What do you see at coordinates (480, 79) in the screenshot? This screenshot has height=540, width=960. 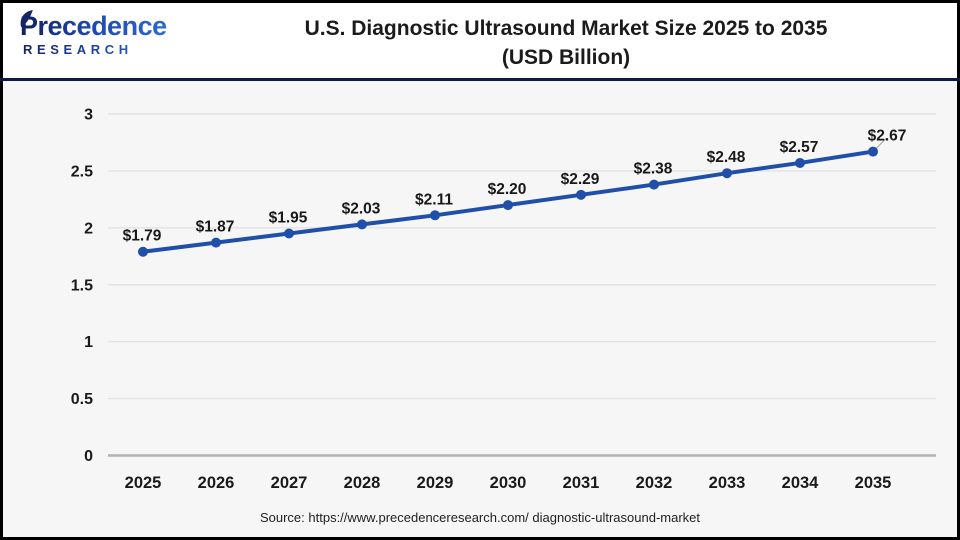 I see `header-divider` at bounding box center [480, 79].